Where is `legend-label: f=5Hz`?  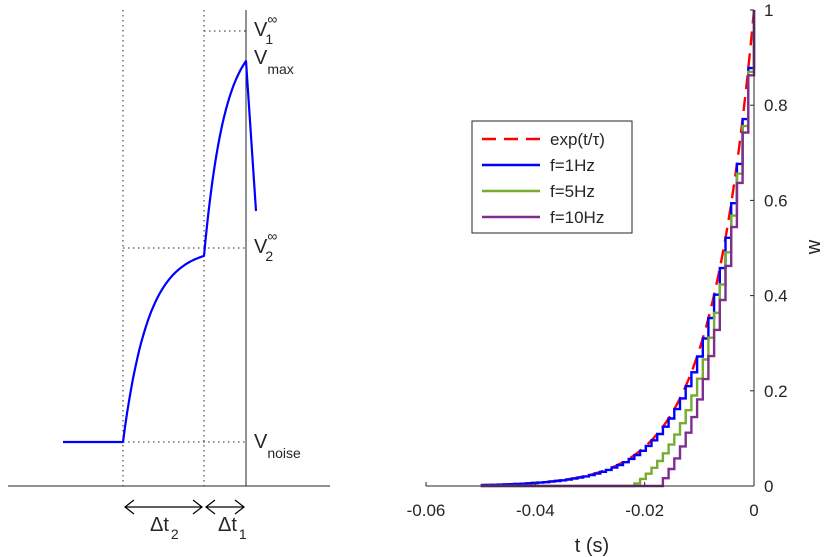 legend-label: f=5Hz is located at coordinates (572, 191).